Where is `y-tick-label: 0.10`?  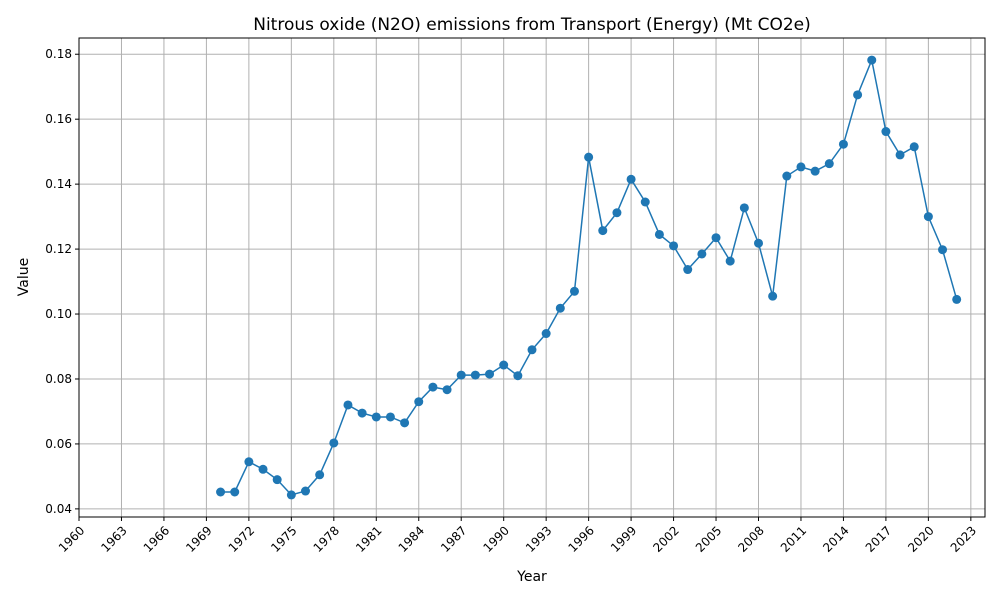
y-tick-label: 0.10 is located at coordinates (58, 314).